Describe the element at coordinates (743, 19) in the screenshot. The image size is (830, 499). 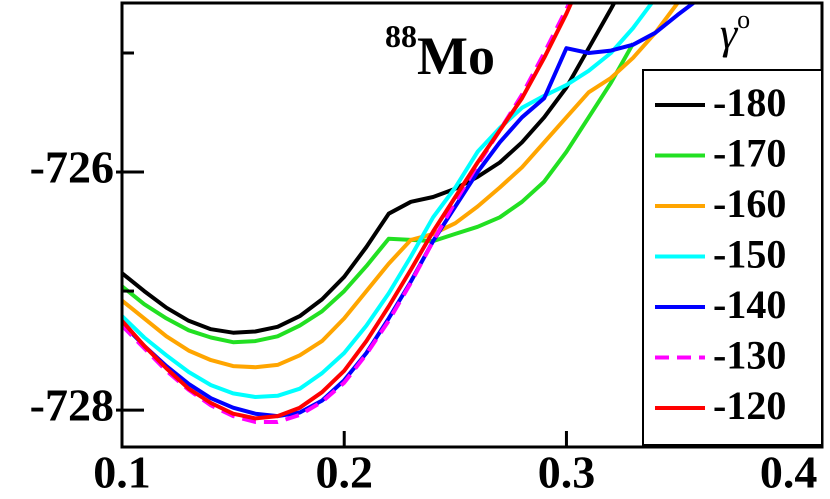
I see `legend-title-sup: o` at that location.